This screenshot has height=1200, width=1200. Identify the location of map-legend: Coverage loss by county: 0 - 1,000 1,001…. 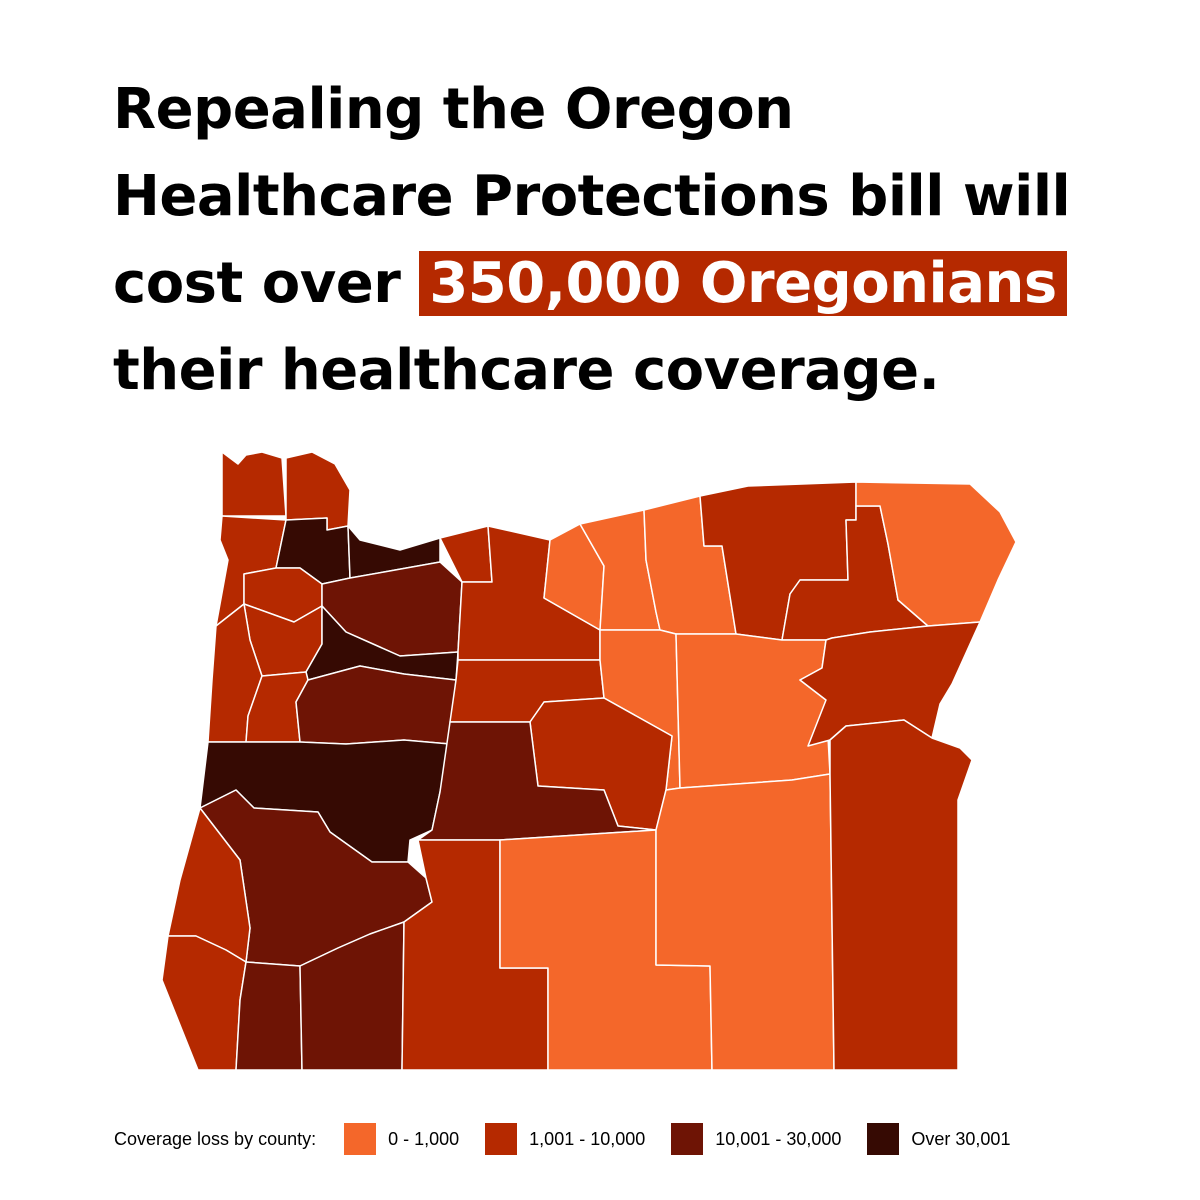
(575, 1139).